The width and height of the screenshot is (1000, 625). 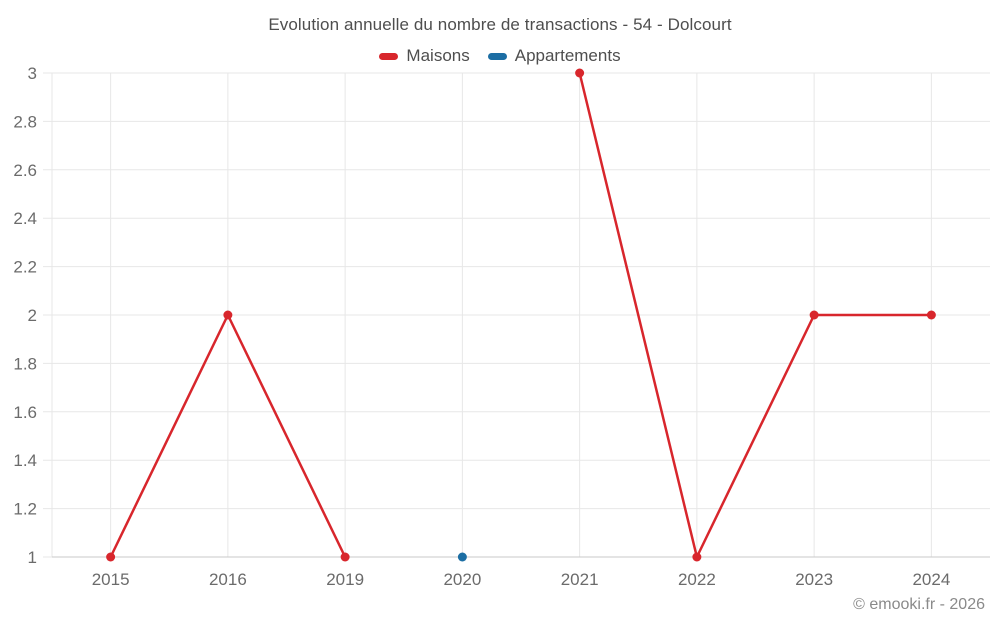 What do you see at coordinates (931, 315) in the screenshot?
I see `data-point-maisons-2024` at bounding box center [931, 315].